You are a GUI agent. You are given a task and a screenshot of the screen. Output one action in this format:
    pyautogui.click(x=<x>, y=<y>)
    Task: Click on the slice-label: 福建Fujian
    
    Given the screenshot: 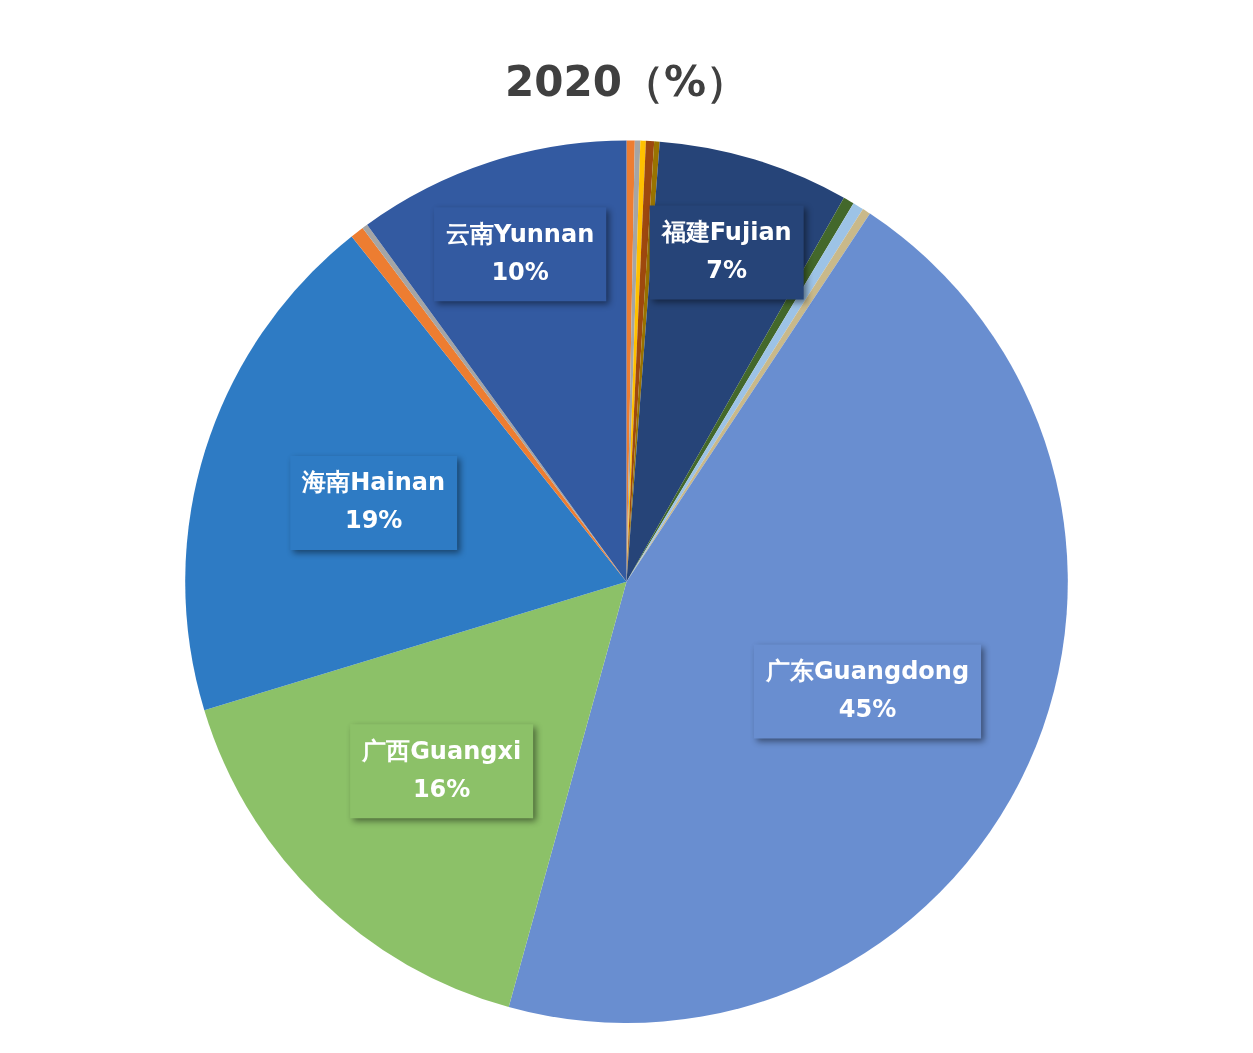 What is the action you would take?
    pyautogui.click(x=726, y=231)
    